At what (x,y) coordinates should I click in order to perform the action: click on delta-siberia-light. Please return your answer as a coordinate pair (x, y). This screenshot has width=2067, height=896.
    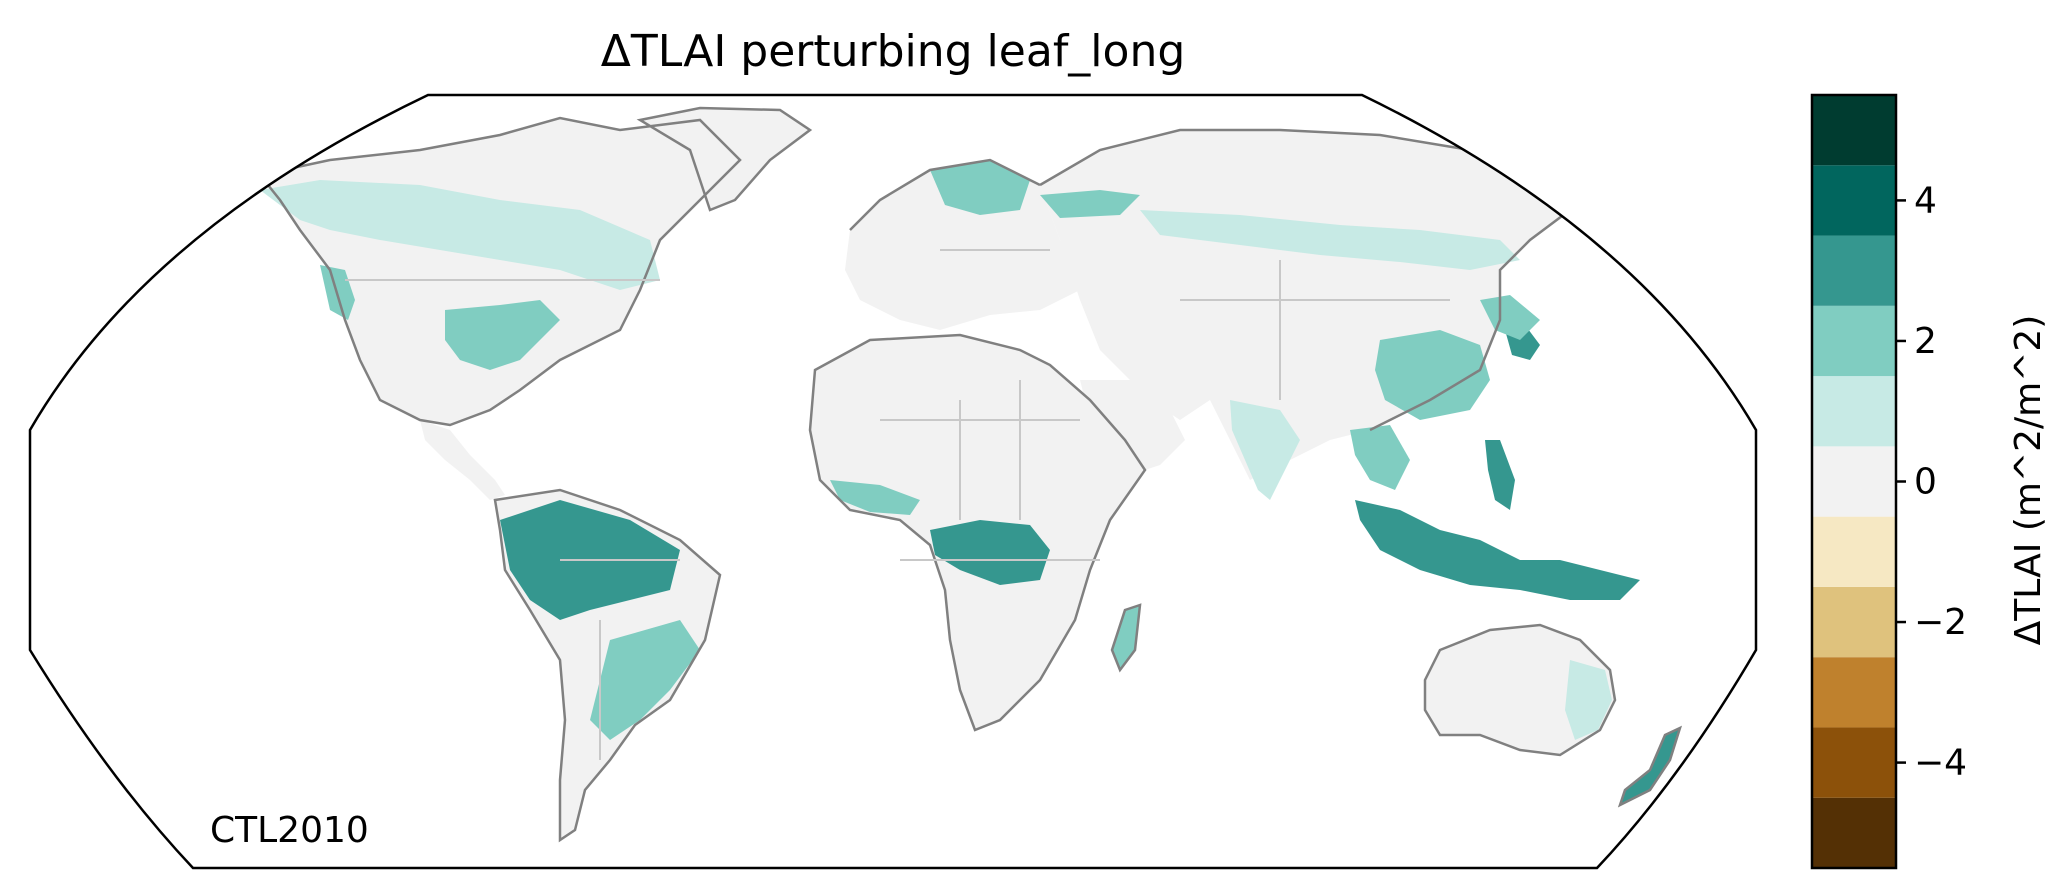
    Looking at the image, I should click on (1330, 240).